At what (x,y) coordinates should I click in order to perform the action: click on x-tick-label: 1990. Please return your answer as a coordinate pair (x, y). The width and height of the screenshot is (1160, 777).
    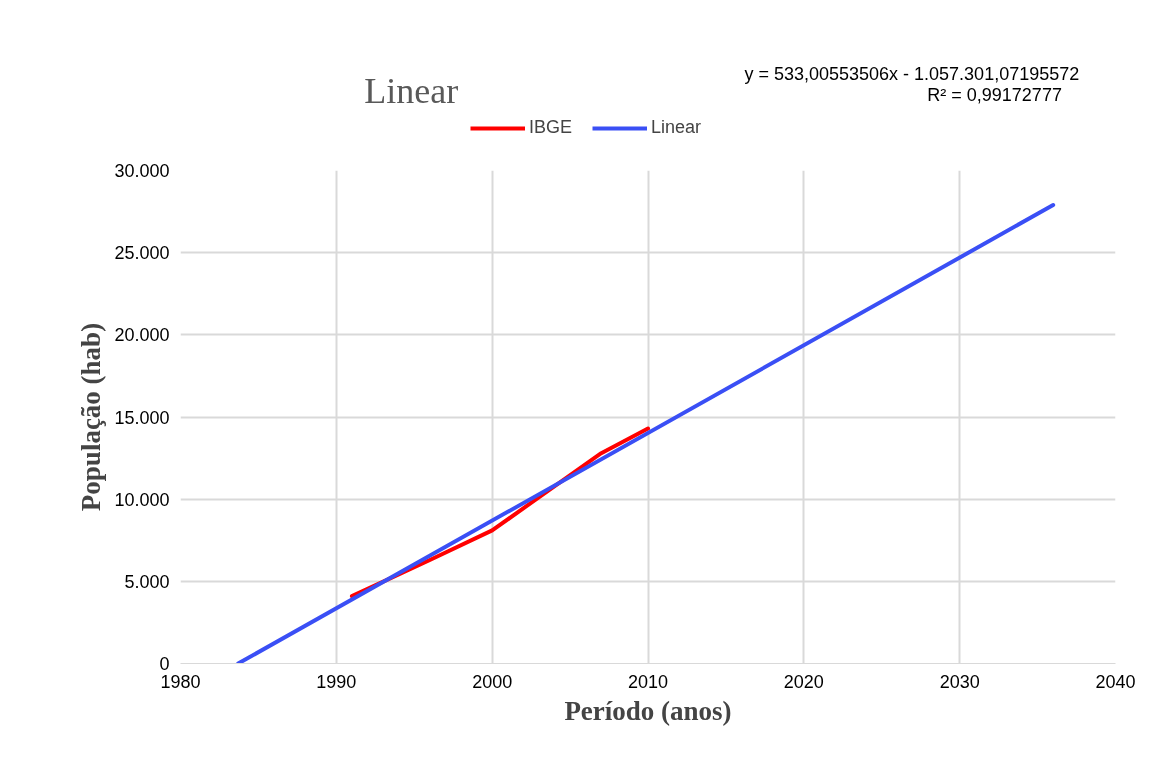
    Looking at the image, I should click on (336, 681).